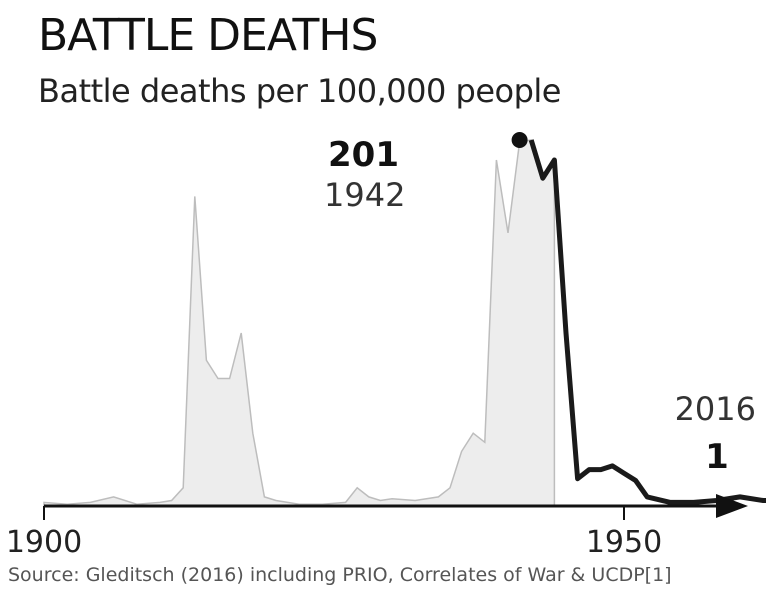 The width and height of the screenshot is (766, 598). I want to click on chart-title: BATTLE DEATHS, so click(208, 35).